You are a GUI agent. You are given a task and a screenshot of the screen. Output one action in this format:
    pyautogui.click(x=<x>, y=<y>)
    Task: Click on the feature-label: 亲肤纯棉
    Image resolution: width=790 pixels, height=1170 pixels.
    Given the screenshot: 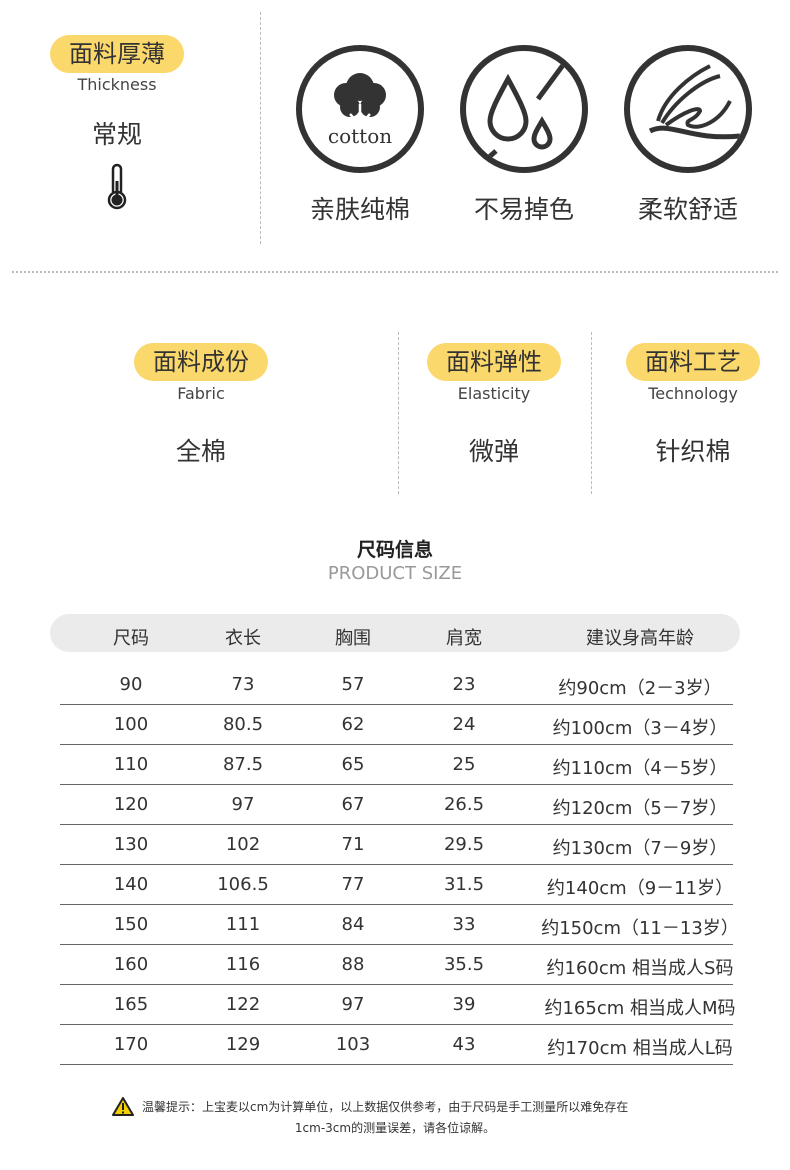 What is the action you would take?
    pyautogui.click(x=359, y=209)
    